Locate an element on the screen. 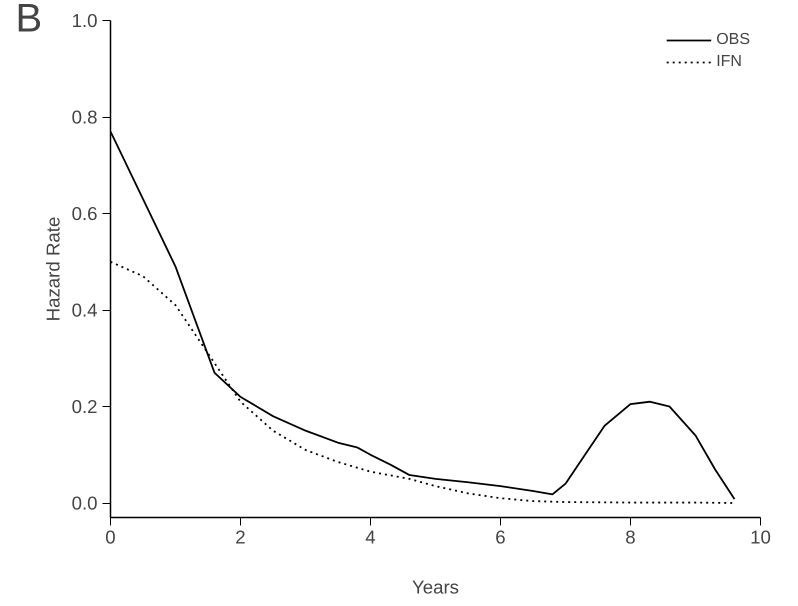 This screenshot has width=798, height=606. y-axis-title: Hazard Rate is located at coordinates (53, 269).